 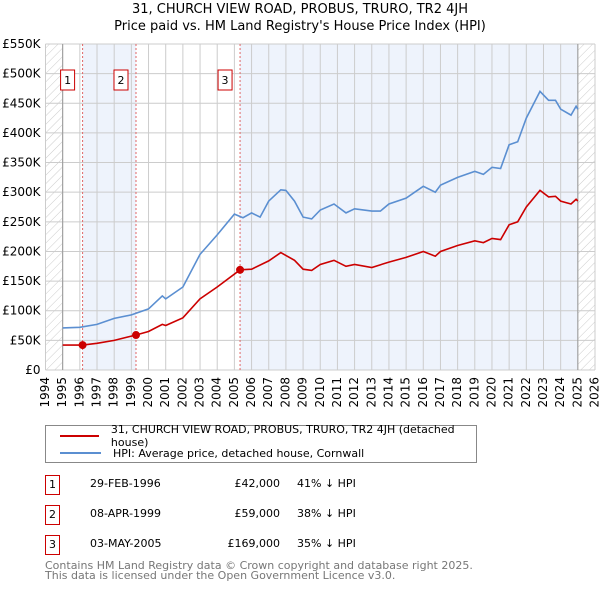 What do you see at coordinates (543, 392) in the screenshot?
I see `x-tick-label: 2023` at bounding box center [543, 392].